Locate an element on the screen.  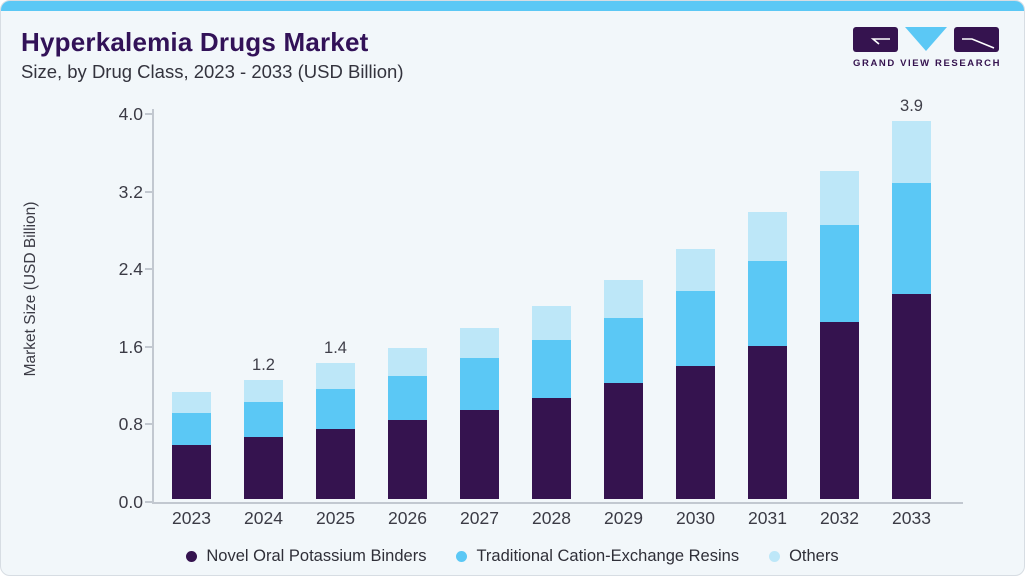
x-tick-label: 2032 is located at coordinates (839, 518).